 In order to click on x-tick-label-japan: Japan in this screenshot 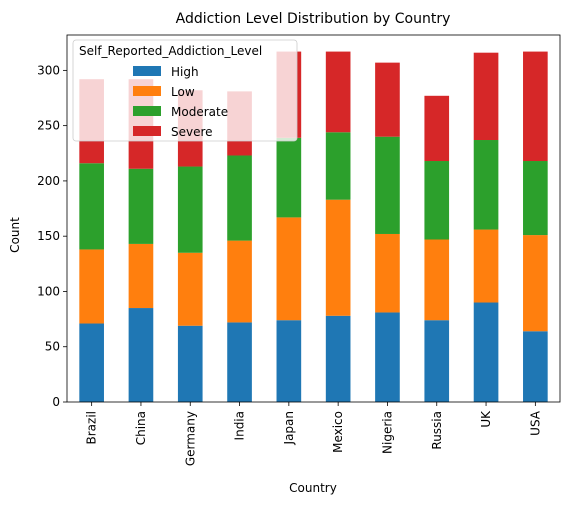, I will do `click(289, 428)`.